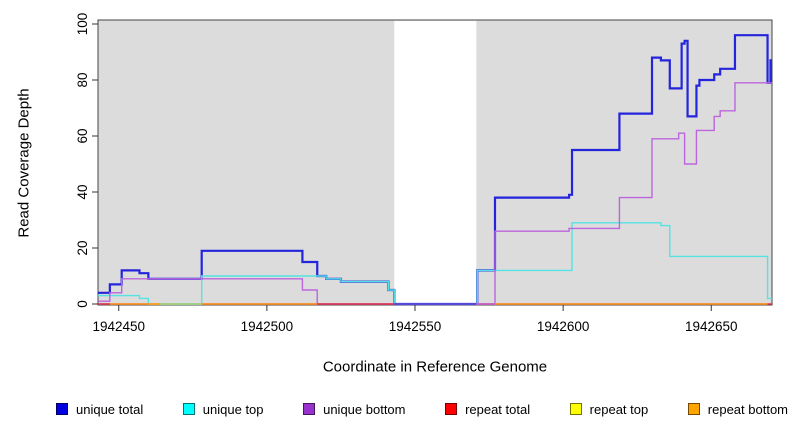  What do you see at coordinates (747, 409) in the screenshot?
I see `legend-label: repeat bottom` at bounding box center [747, 409].